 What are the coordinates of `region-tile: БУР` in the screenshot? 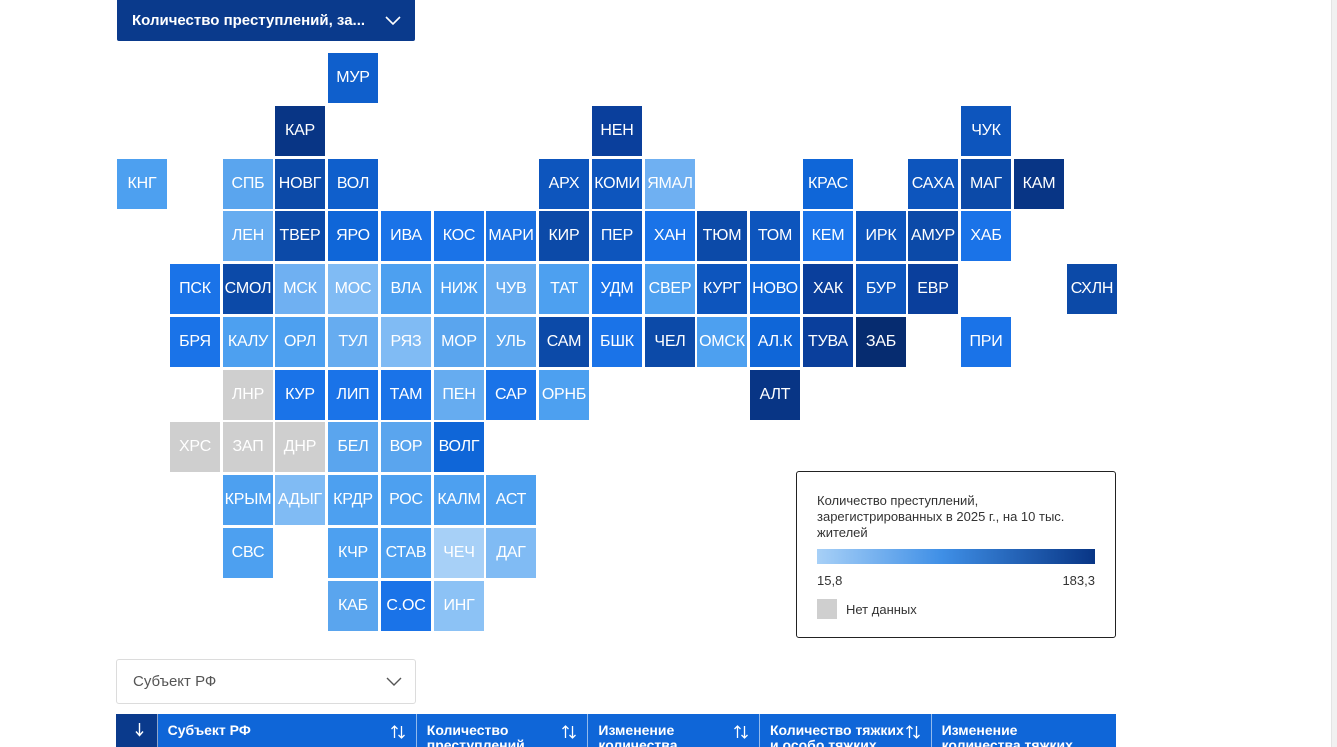 It's located at (881, 289).